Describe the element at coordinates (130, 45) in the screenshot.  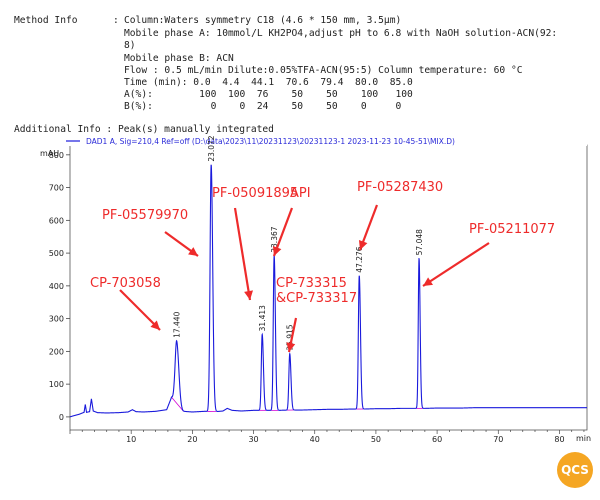
I see `method-line-phase-a-cont: 8)` at that location.